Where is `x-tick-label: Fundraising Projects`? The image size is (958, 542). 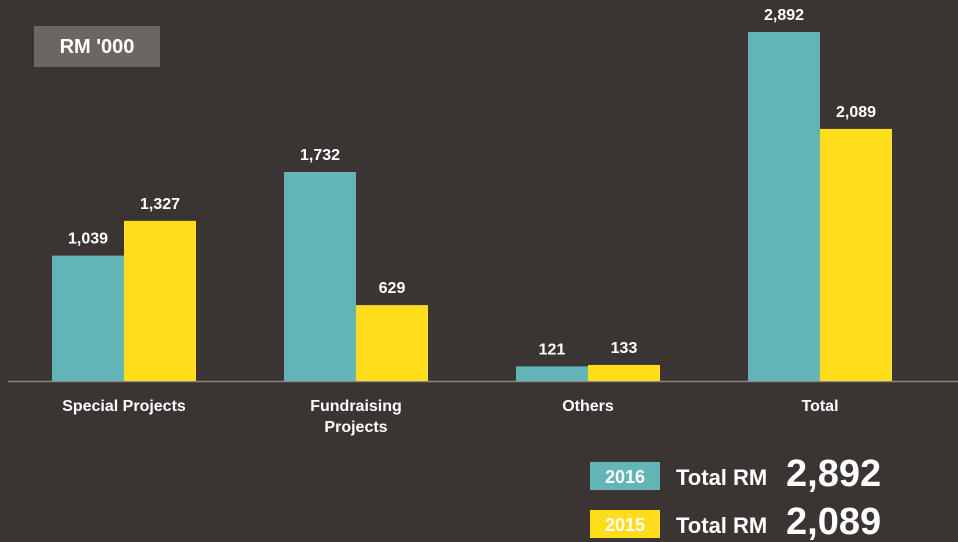 x-tick-label: Fundraising Projects is located at coordinates (356, 417).